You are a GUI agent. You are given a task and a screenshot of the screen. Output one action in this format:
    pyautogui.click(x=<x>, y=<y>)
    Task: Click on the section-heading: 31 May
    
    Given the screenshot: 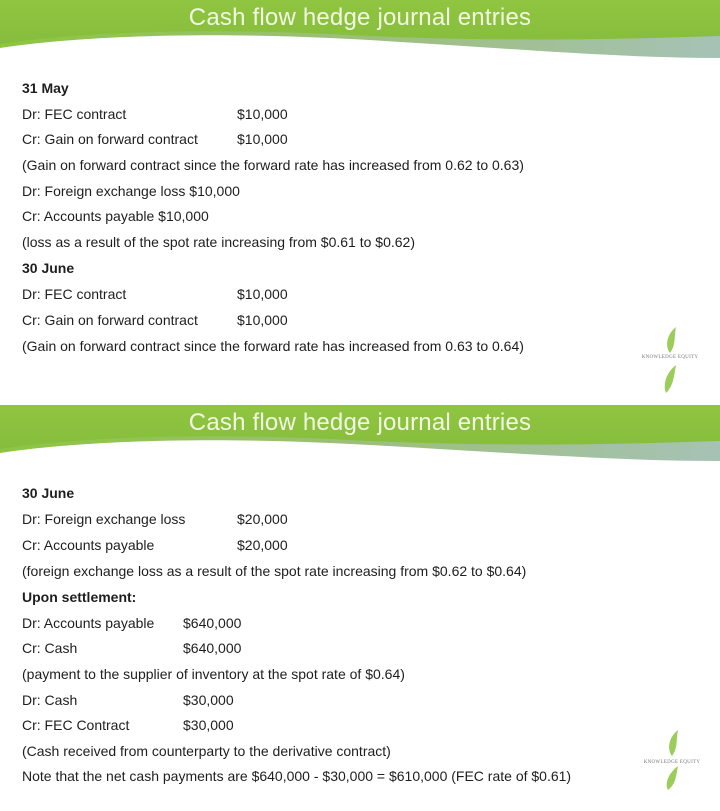 What is the action you would take?
    pyautogui.click(x=45, y=88)
    